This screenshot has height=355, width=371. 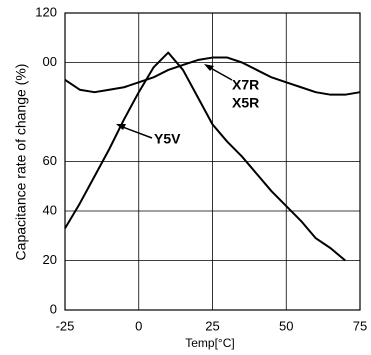 What do you see at coordinates (53, 308) in the screenshot?
I see `y-tick-label: 0` at bounding box center [53, 308].